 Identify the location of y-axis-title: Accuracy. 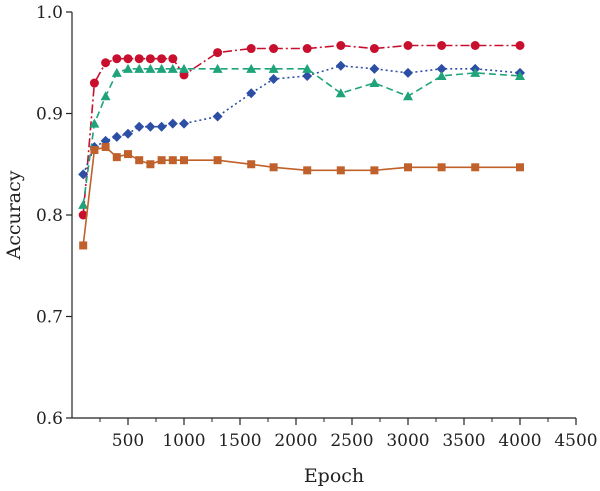
(14, 215).